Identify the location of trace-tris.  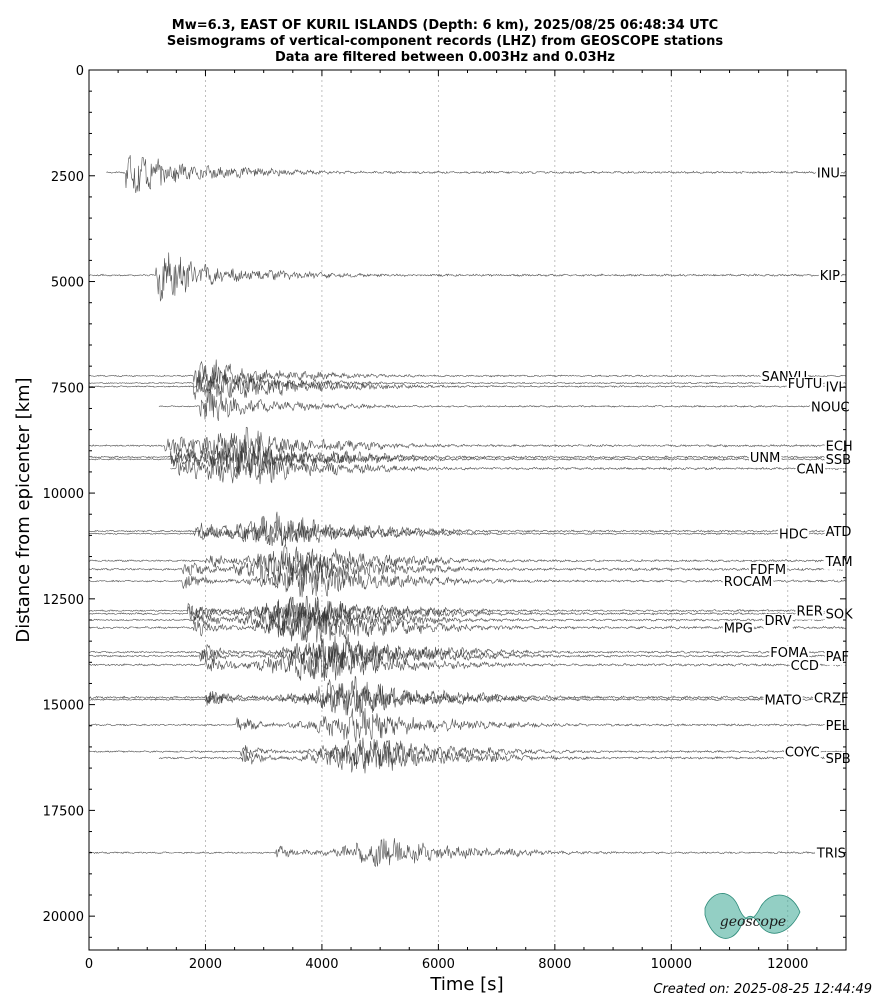
(467, 853).